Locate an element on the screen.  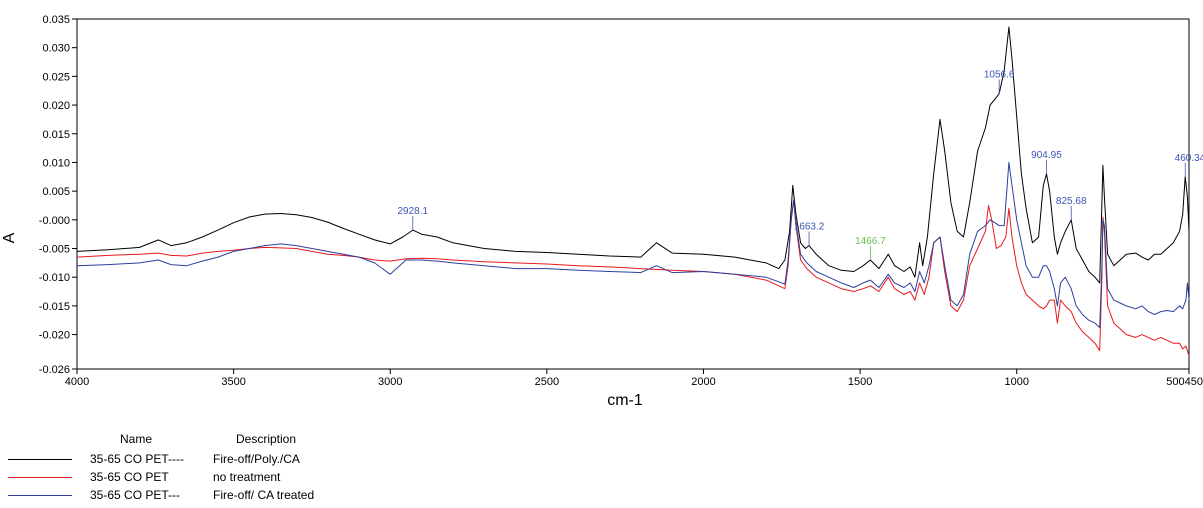
y-tick-label: -0.010 is located at coordinates (54, 278).